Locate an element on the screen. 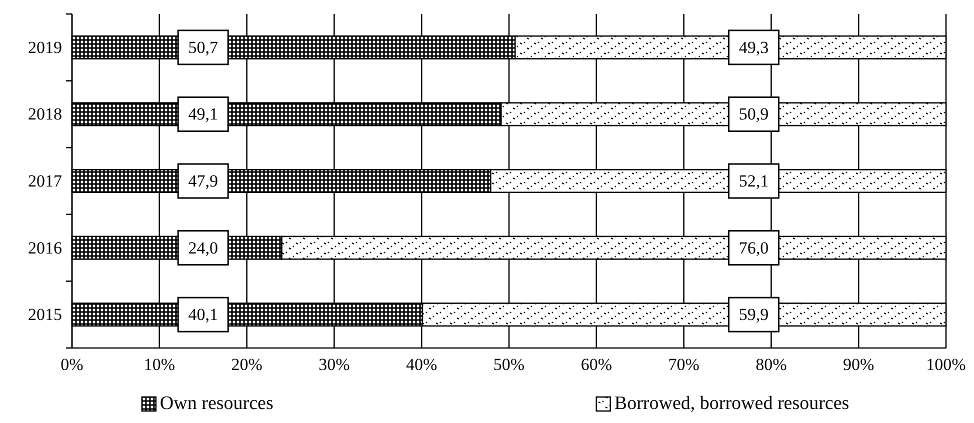 Image resolution: width=974 pixels, height=423 pixels. data-label: 50,9 is located at coordinates (753, 114).